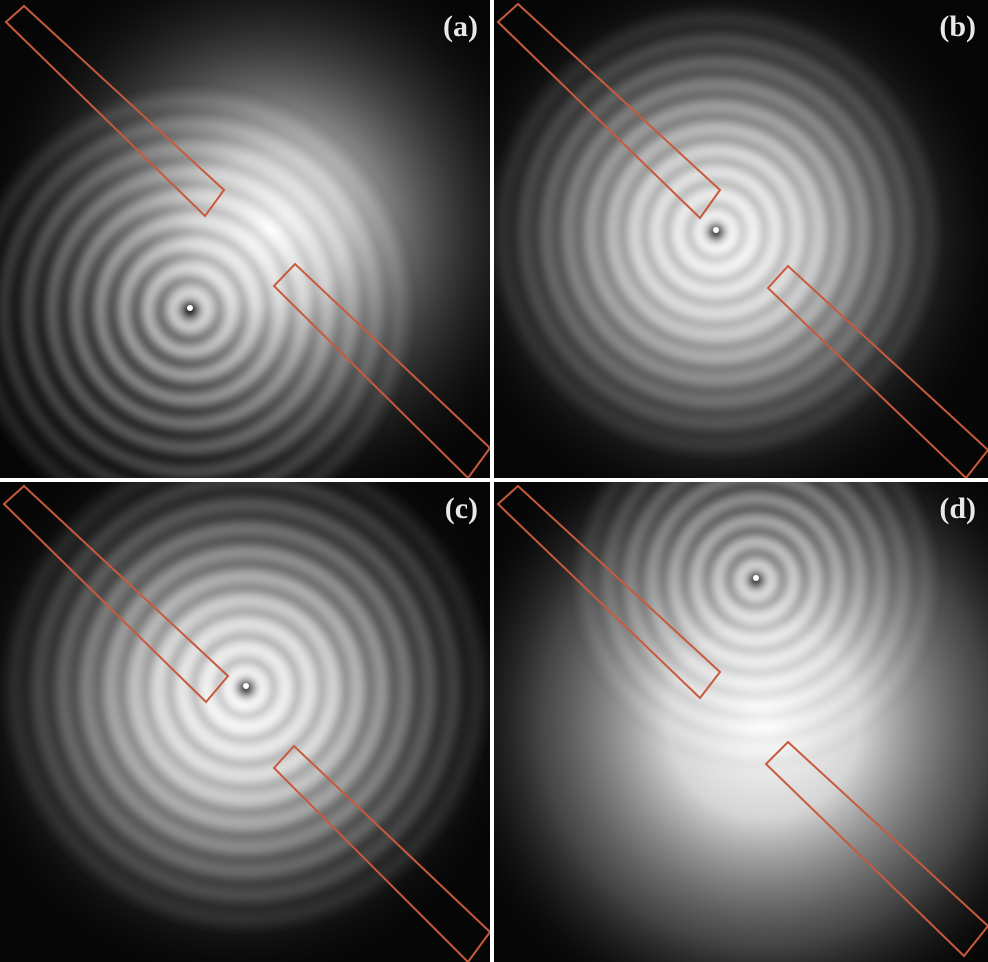  Describe the element at coordinates (381, 853) in the screenshot. I see `panel-c-beamstop-lower` at that location.